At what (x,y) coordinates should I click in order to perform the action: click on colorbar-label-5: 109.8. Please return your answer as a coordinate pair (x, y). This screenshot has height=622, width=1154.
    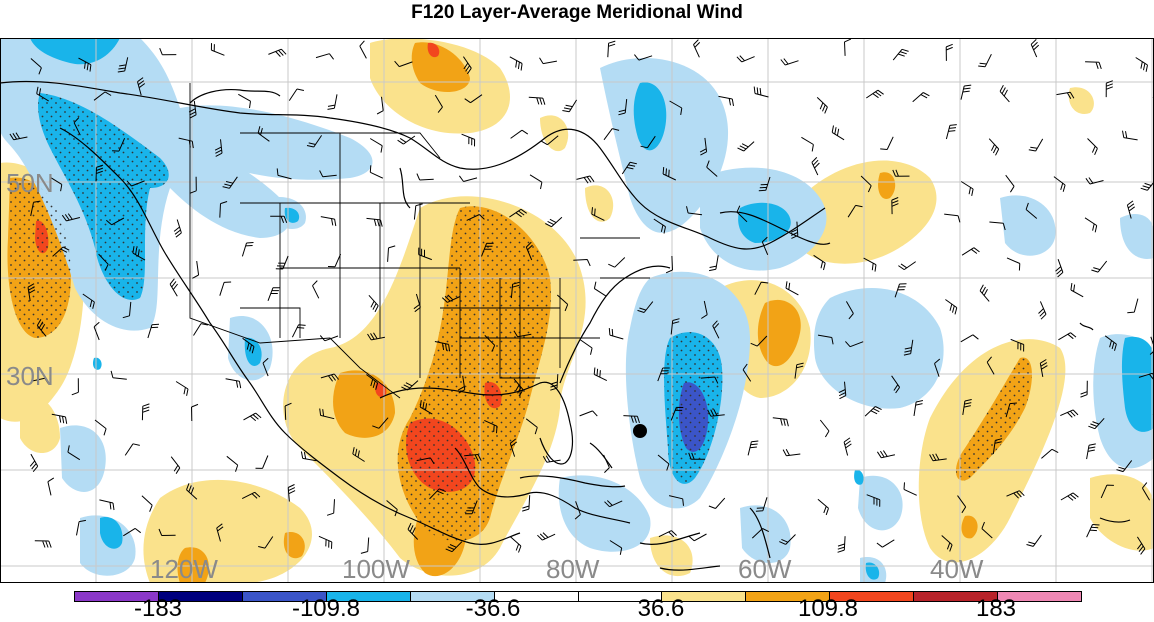
    Looking at the image, I should click on (828, 608).